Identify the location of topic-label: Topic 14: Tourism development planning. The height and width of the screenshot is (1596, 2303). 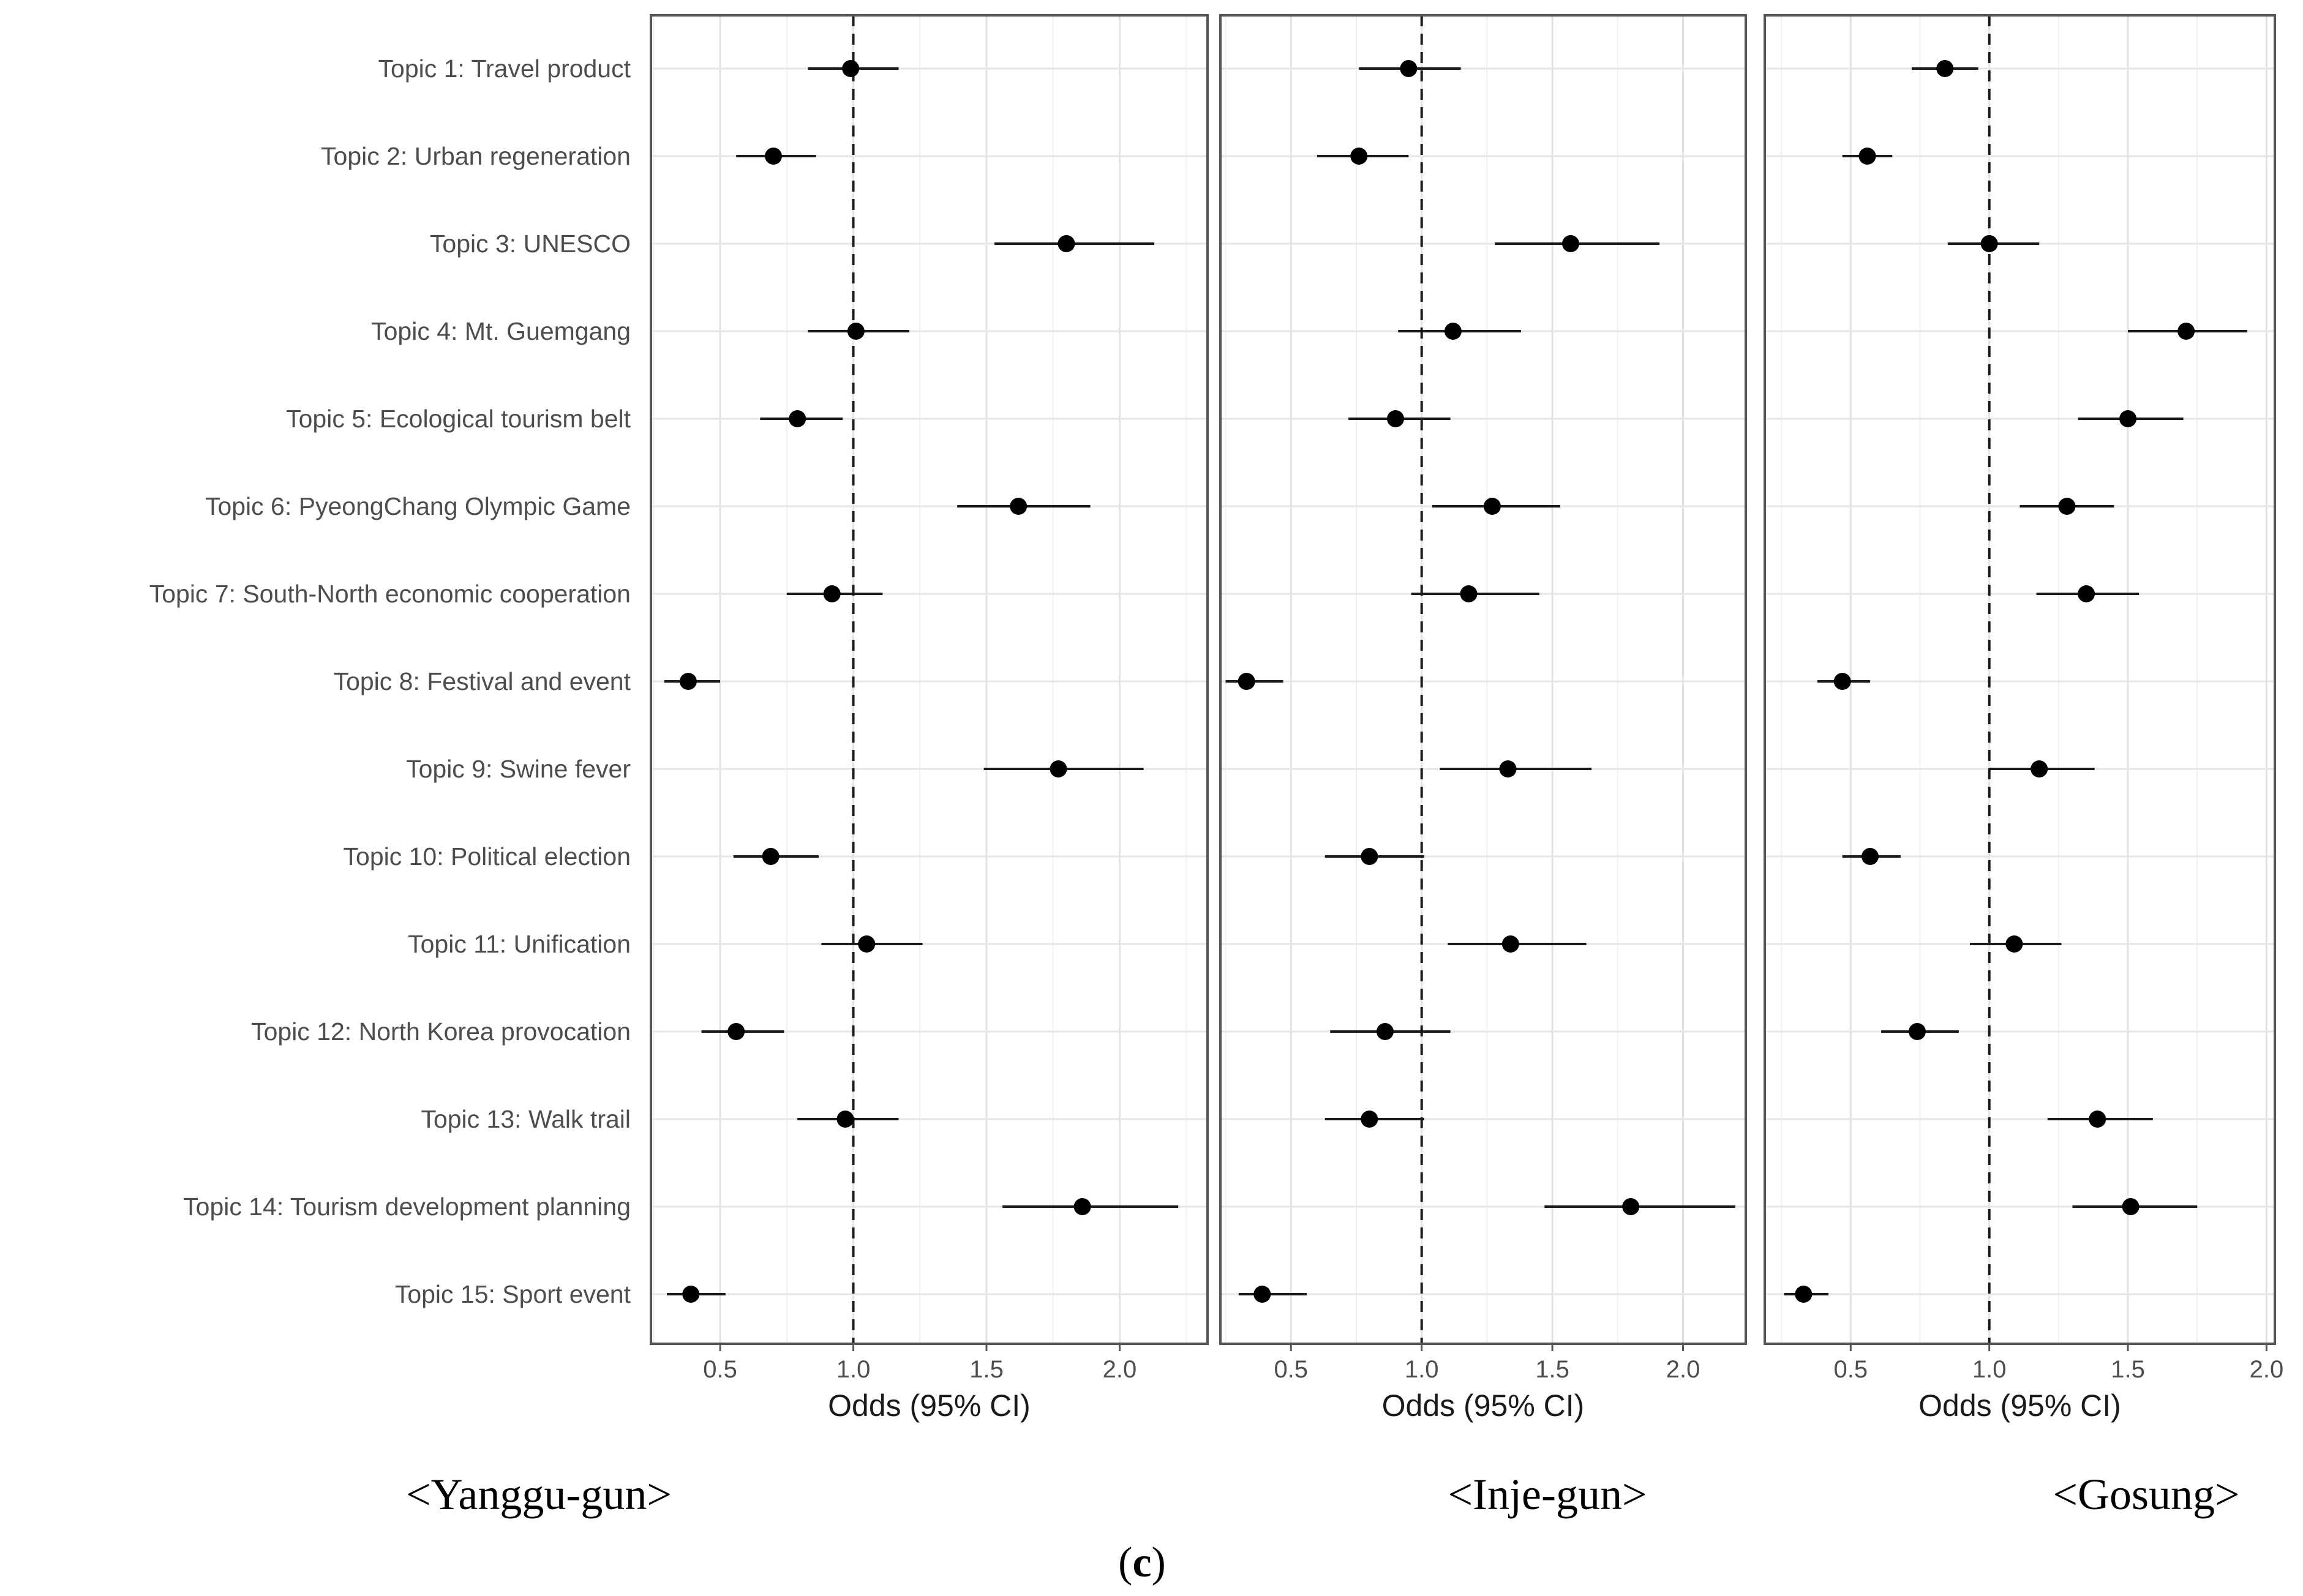
(407, 1207).